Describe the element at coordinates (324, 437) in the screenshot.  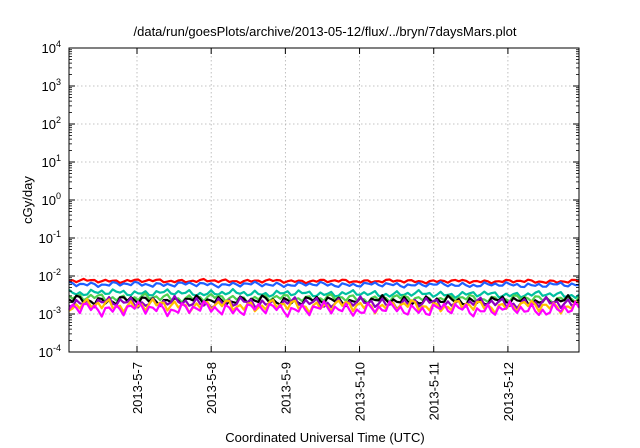
I see `x-axis-label: Coordinated Universal Time (UTC)` at that location.